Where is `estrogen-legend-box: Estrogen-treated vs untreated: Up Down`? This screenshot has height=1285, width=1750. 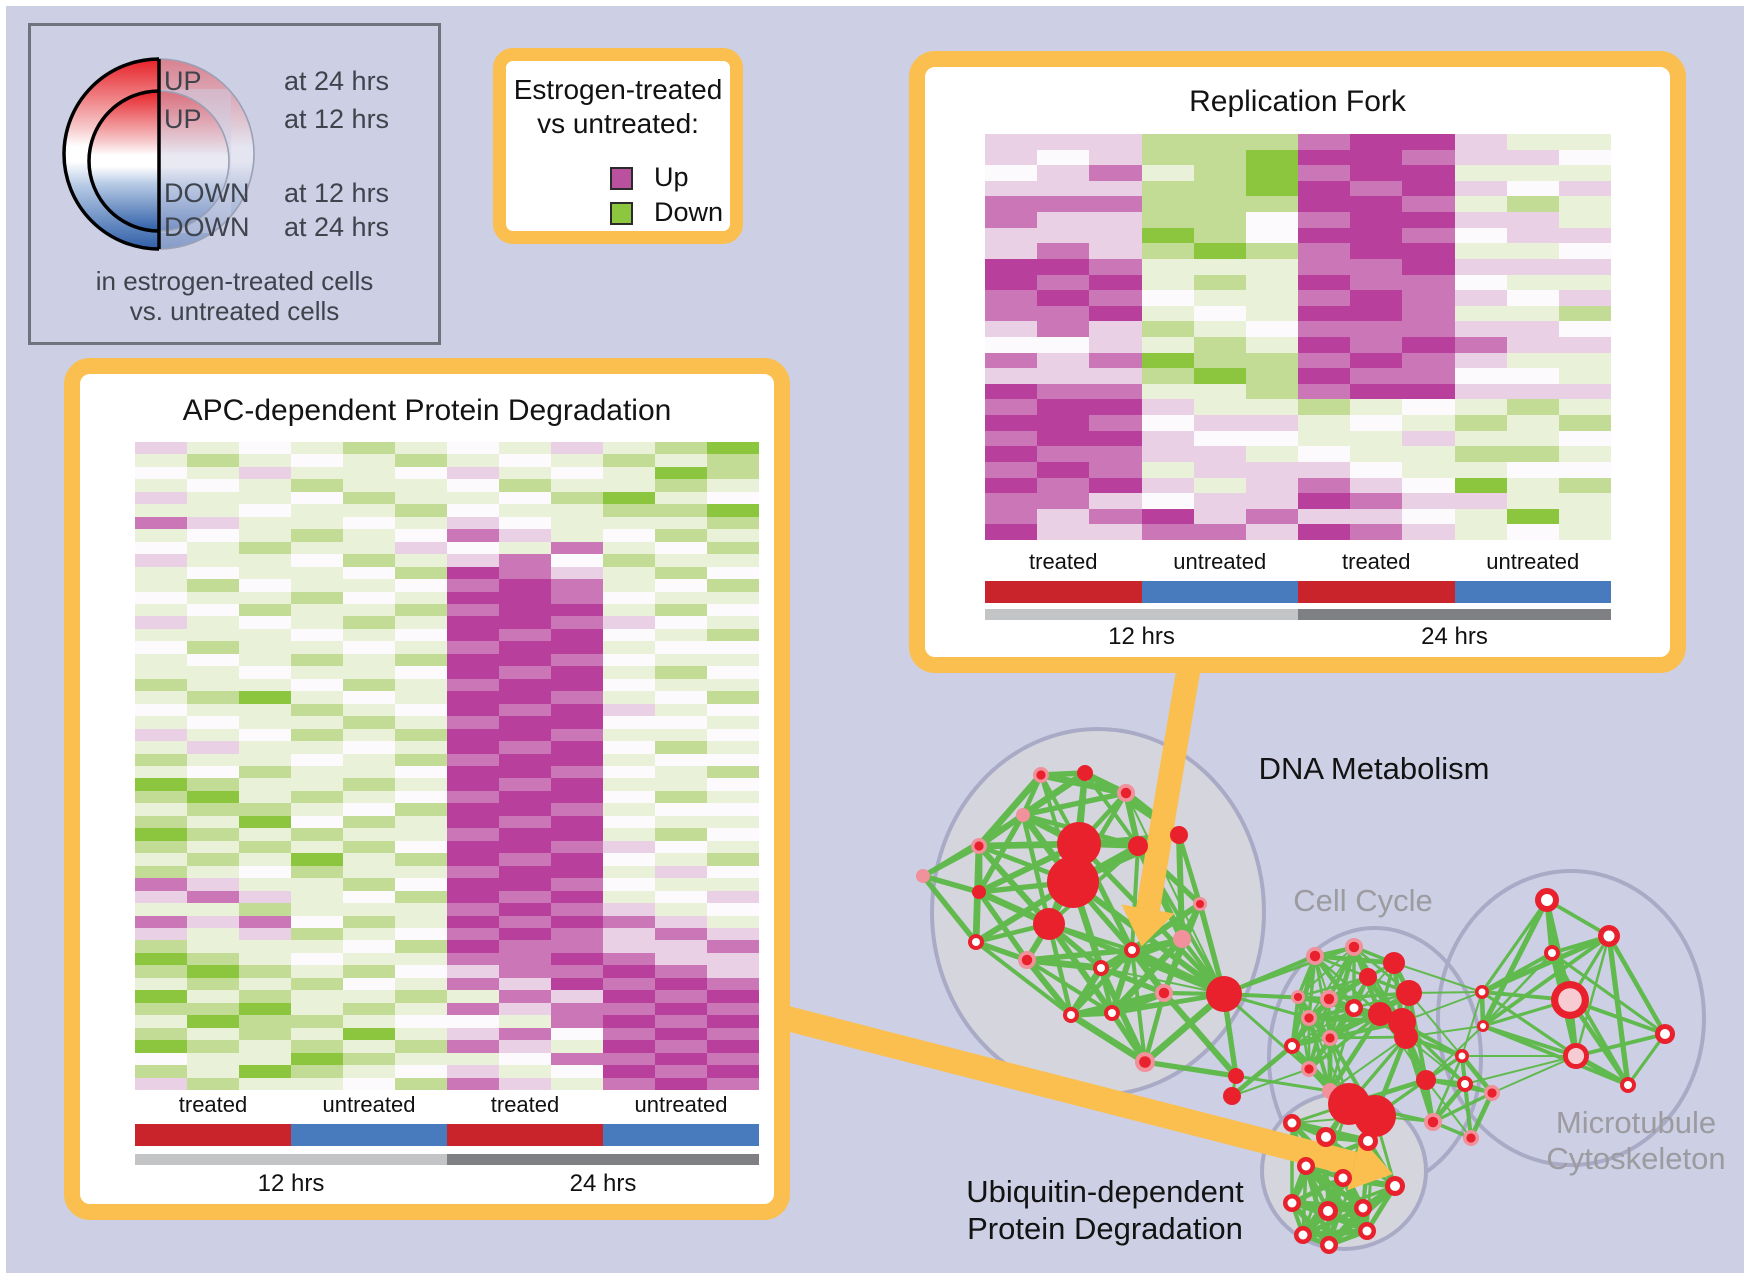
estrogen-legend-box: Estrogen-treated vs untreated: Up Down is located at coordinates (618, 146).